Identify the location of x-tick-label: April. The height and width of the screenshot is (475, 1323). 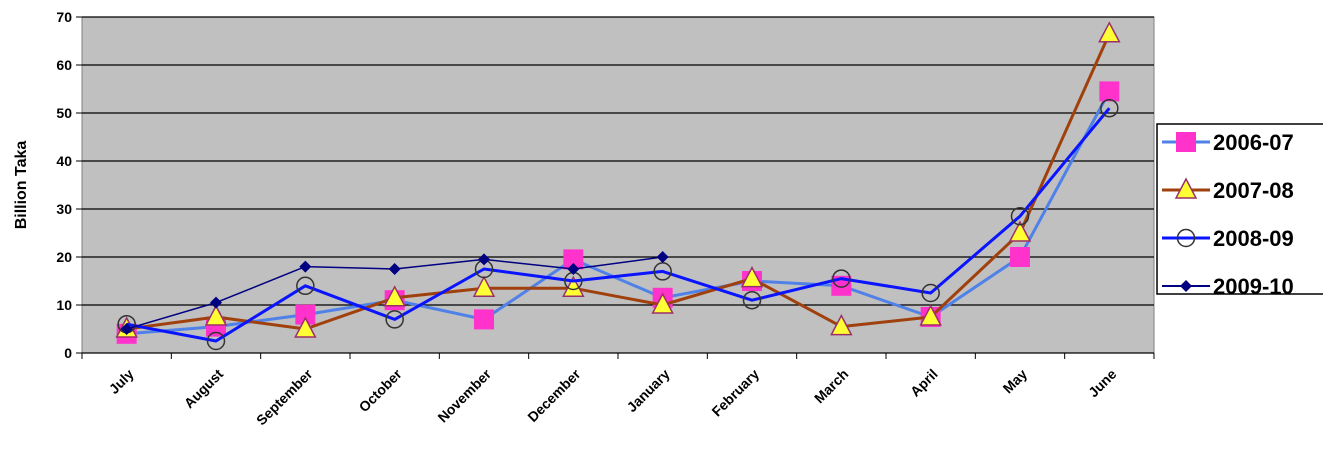
(924, 383).